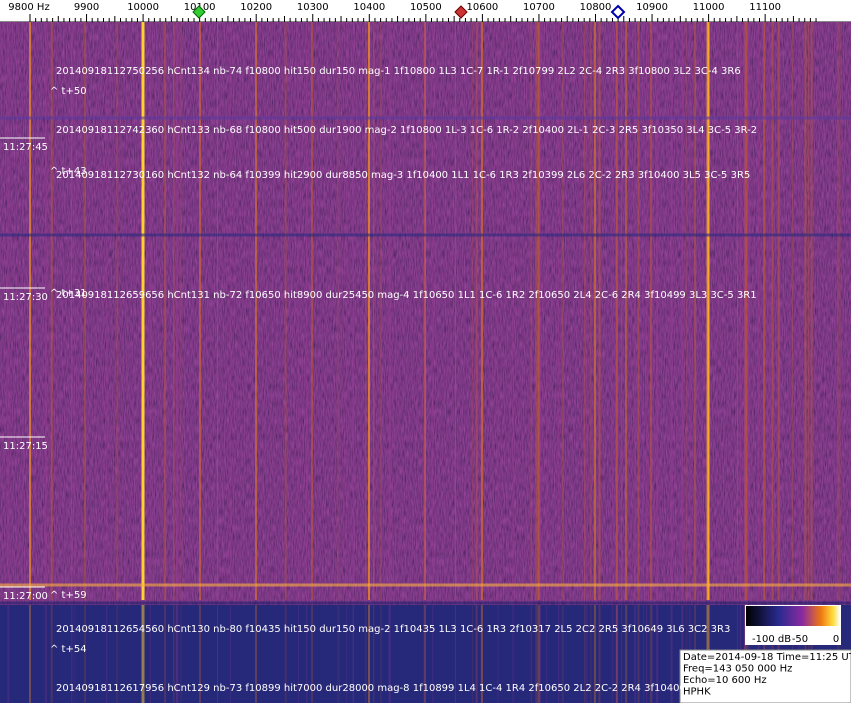 This screenshot has width=851, height=707. I want to click on time-label: 11:27:15, so click(25, 446).